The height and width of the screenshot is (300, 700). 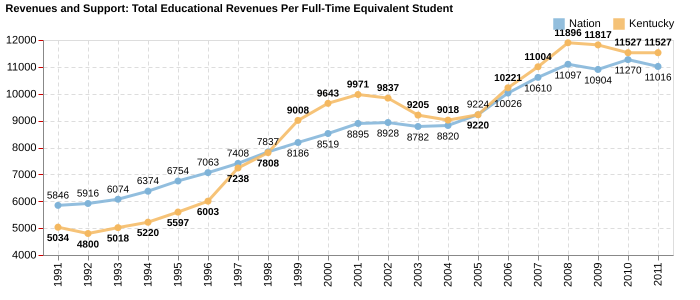 I want to click on x-tick-label: 2003, so click(x=418, y=274).